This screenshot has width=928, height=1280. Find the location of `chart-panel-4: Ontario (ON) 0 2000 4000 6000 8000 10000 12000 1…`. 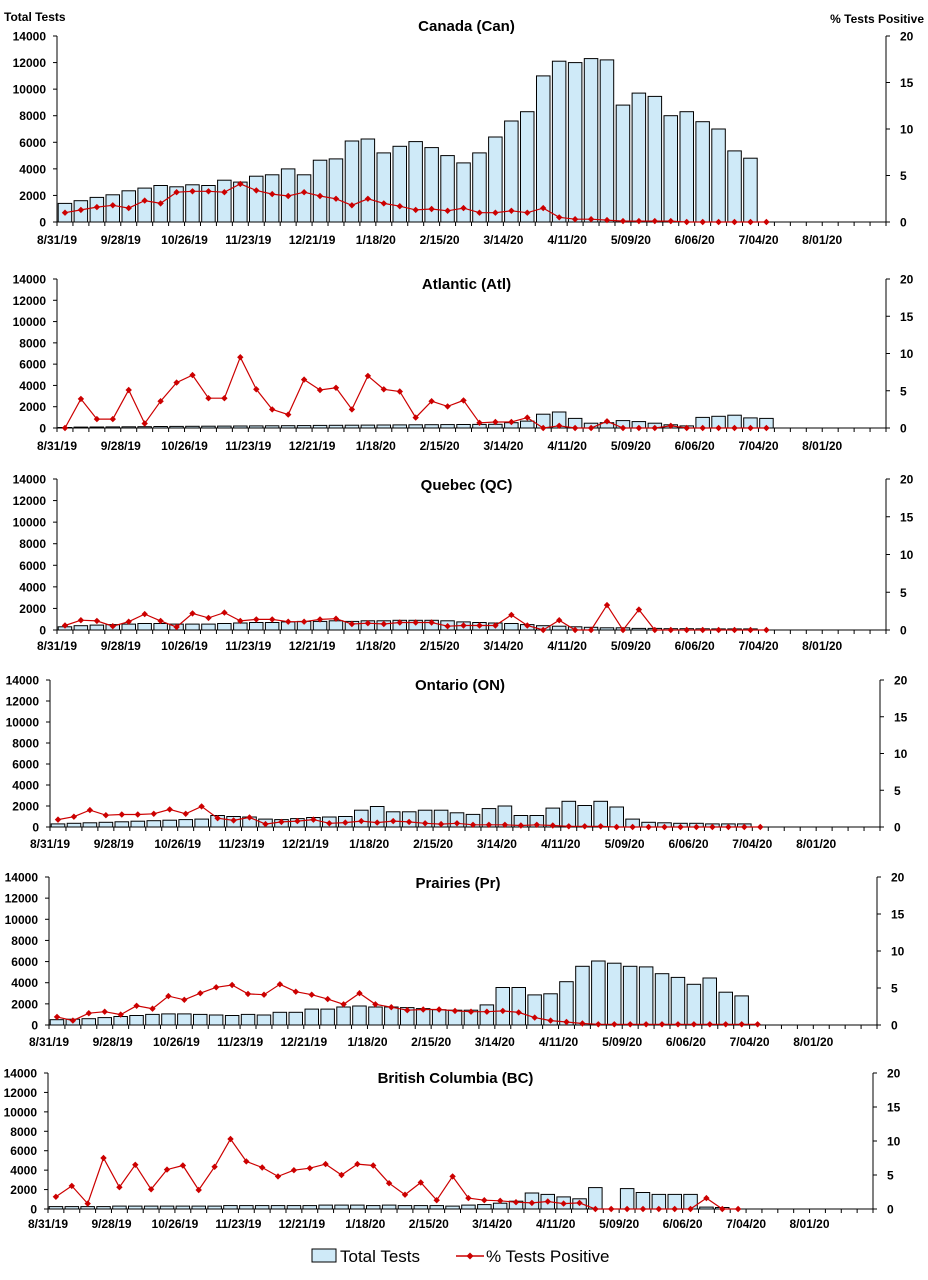

chart-panel-4: Ontario (ON) 0 2000 4000 6000 8000 10000 12000 1… is located at coordinates (457, 763).